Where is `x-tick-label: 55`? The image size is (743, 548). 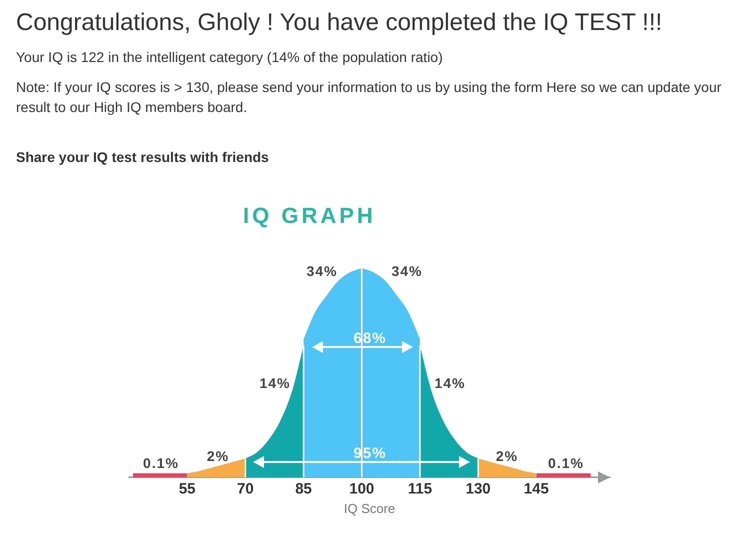 x-tick-label: 55 is located at coordinates (187, 489).